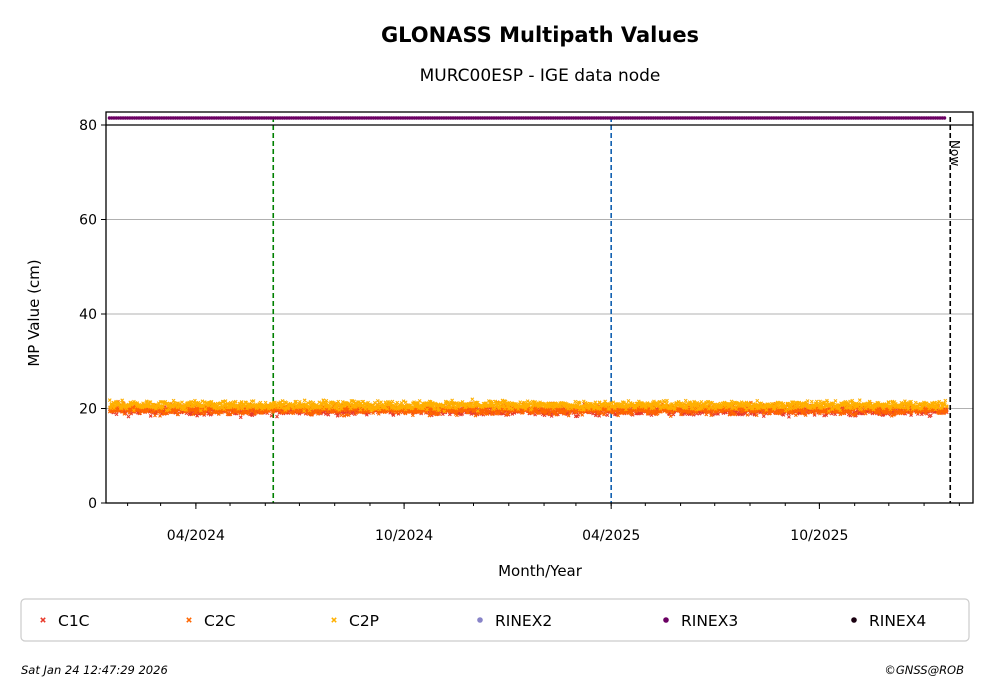 The width and height of the screenshot is (992, 699). Describe the element at coordinates (611, 536) in the screenshot. I see `x-tick-label: 04/2025` at that location.